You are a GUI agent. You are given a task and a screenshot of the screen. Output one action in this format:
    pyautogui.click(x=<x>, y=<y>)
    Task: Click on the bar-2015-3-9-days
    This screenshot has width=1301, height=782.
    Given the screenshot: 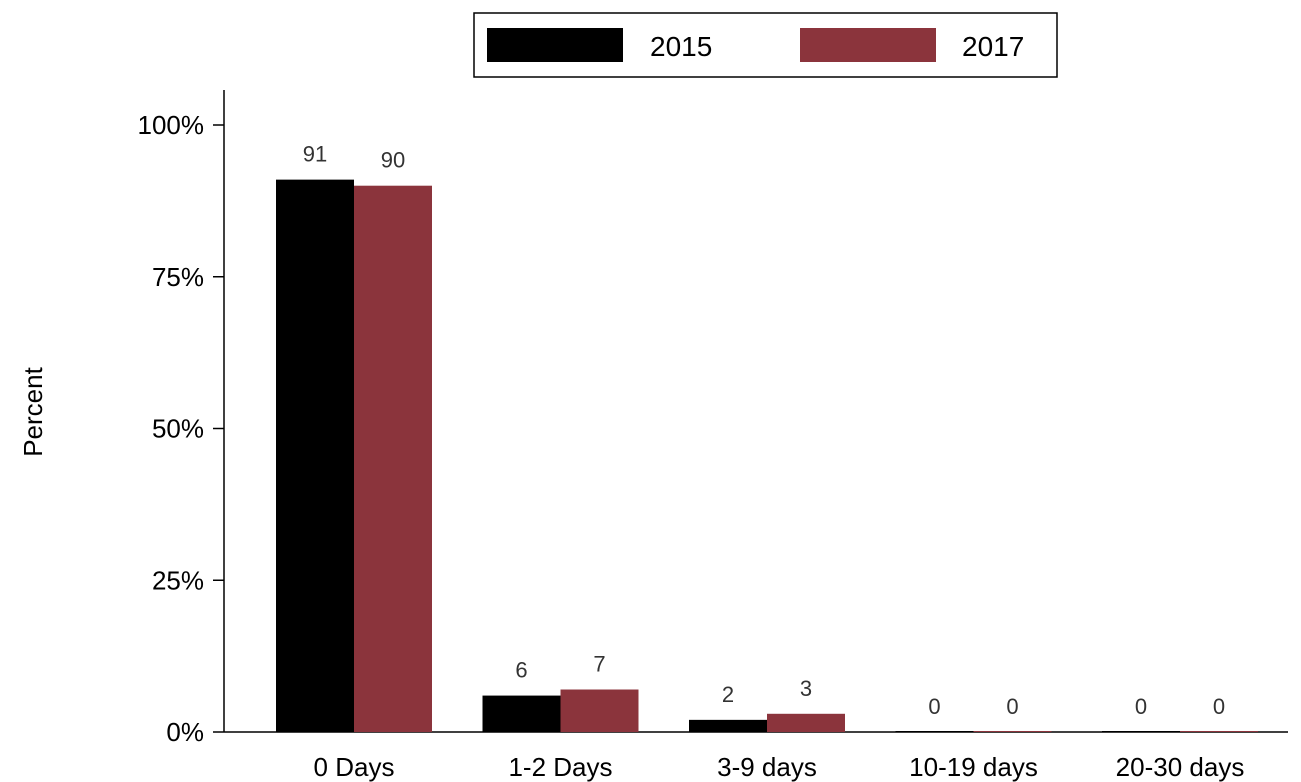 What is the action you would take?
    pyautogui.click(x=728, y=725)
    